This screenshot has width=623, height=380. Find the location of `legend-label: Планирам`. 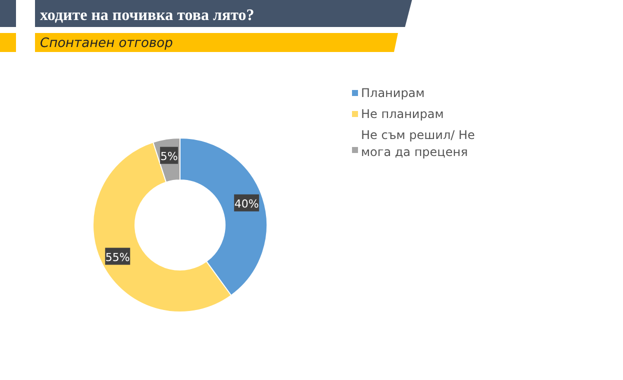

legend-label: Планирам is located at coordinates (393, 93).